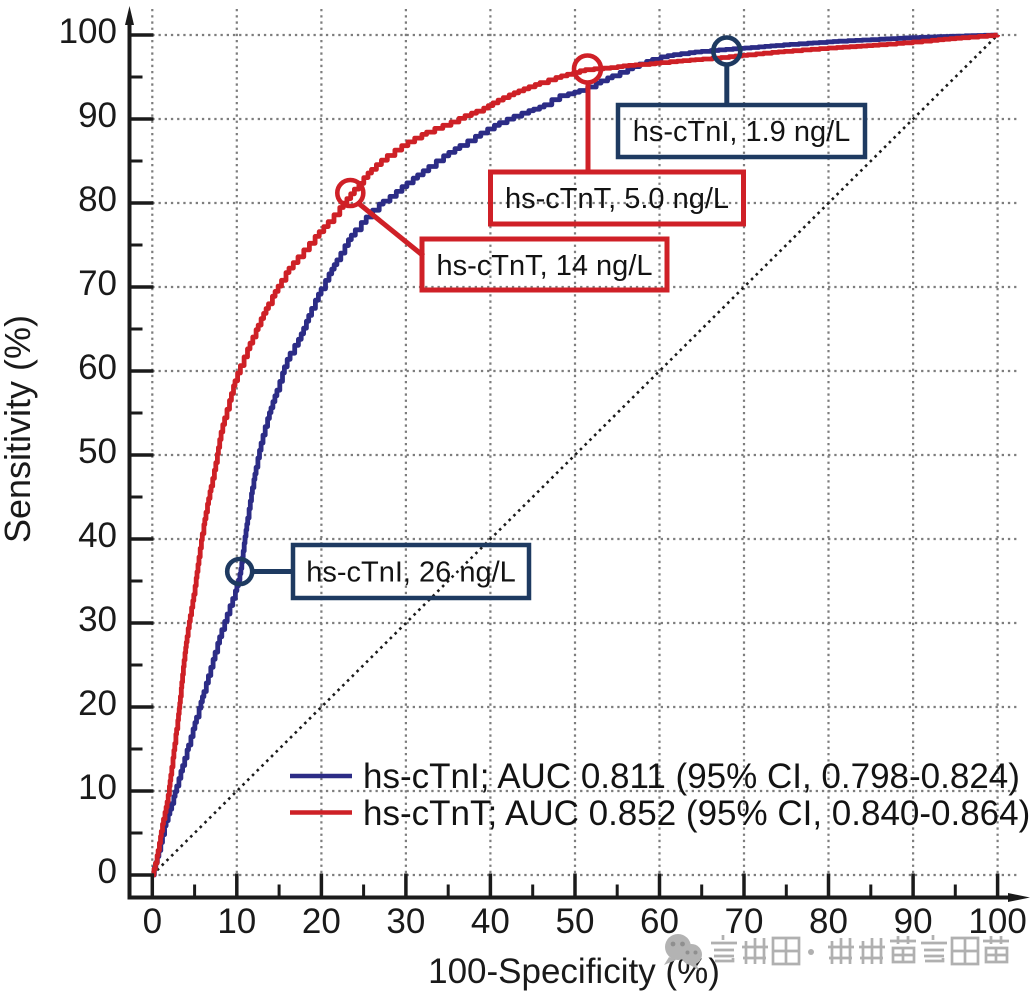  I want to click on svg-text: hs-cTnI, 1.9 ng/L, so click(742, 132).